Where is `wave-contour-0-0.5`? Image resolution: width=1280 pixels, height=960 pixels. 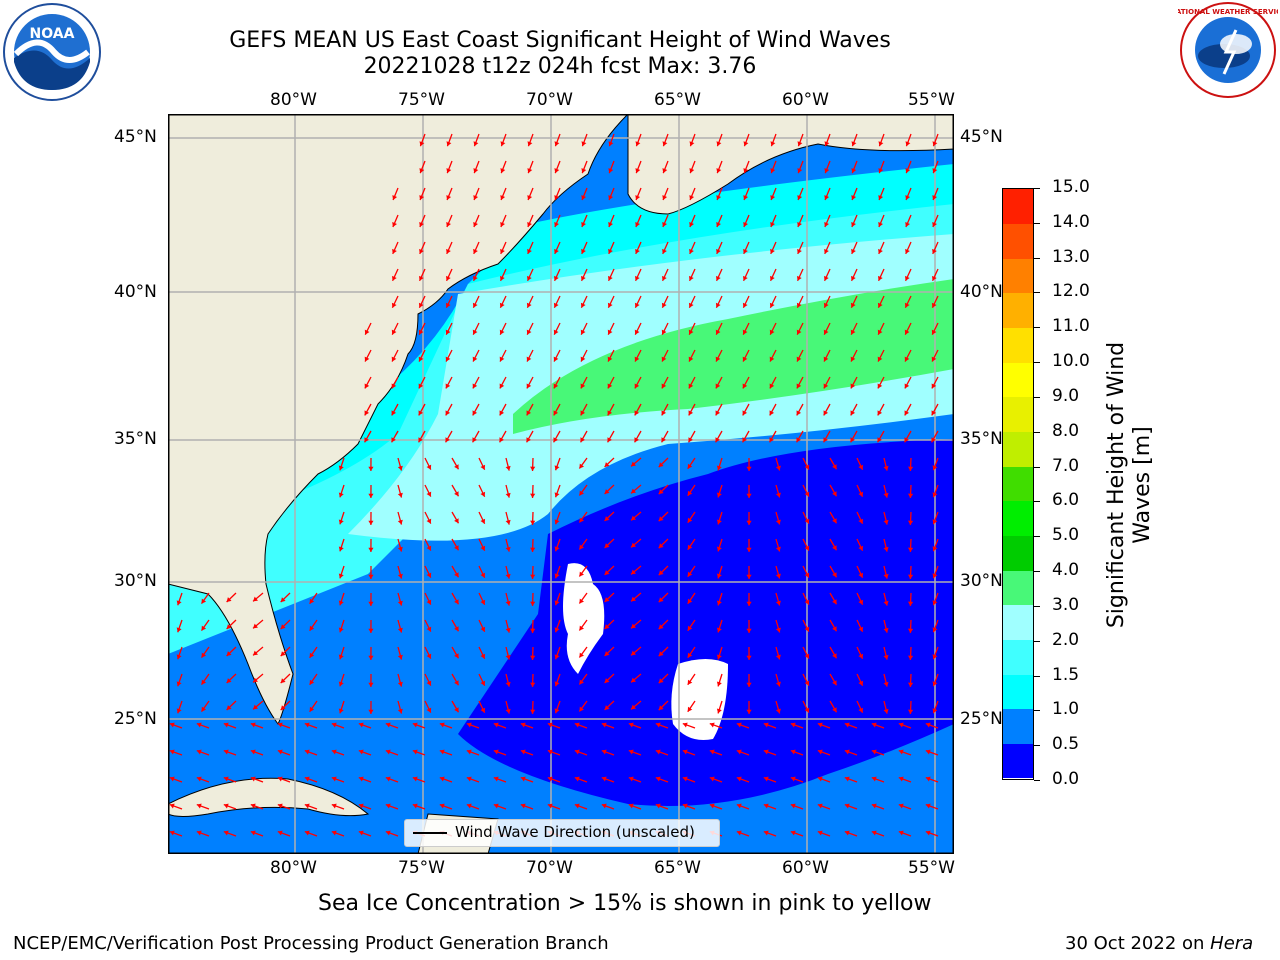
wave-contour-0-0.5 is located at coordinates (706, 622).